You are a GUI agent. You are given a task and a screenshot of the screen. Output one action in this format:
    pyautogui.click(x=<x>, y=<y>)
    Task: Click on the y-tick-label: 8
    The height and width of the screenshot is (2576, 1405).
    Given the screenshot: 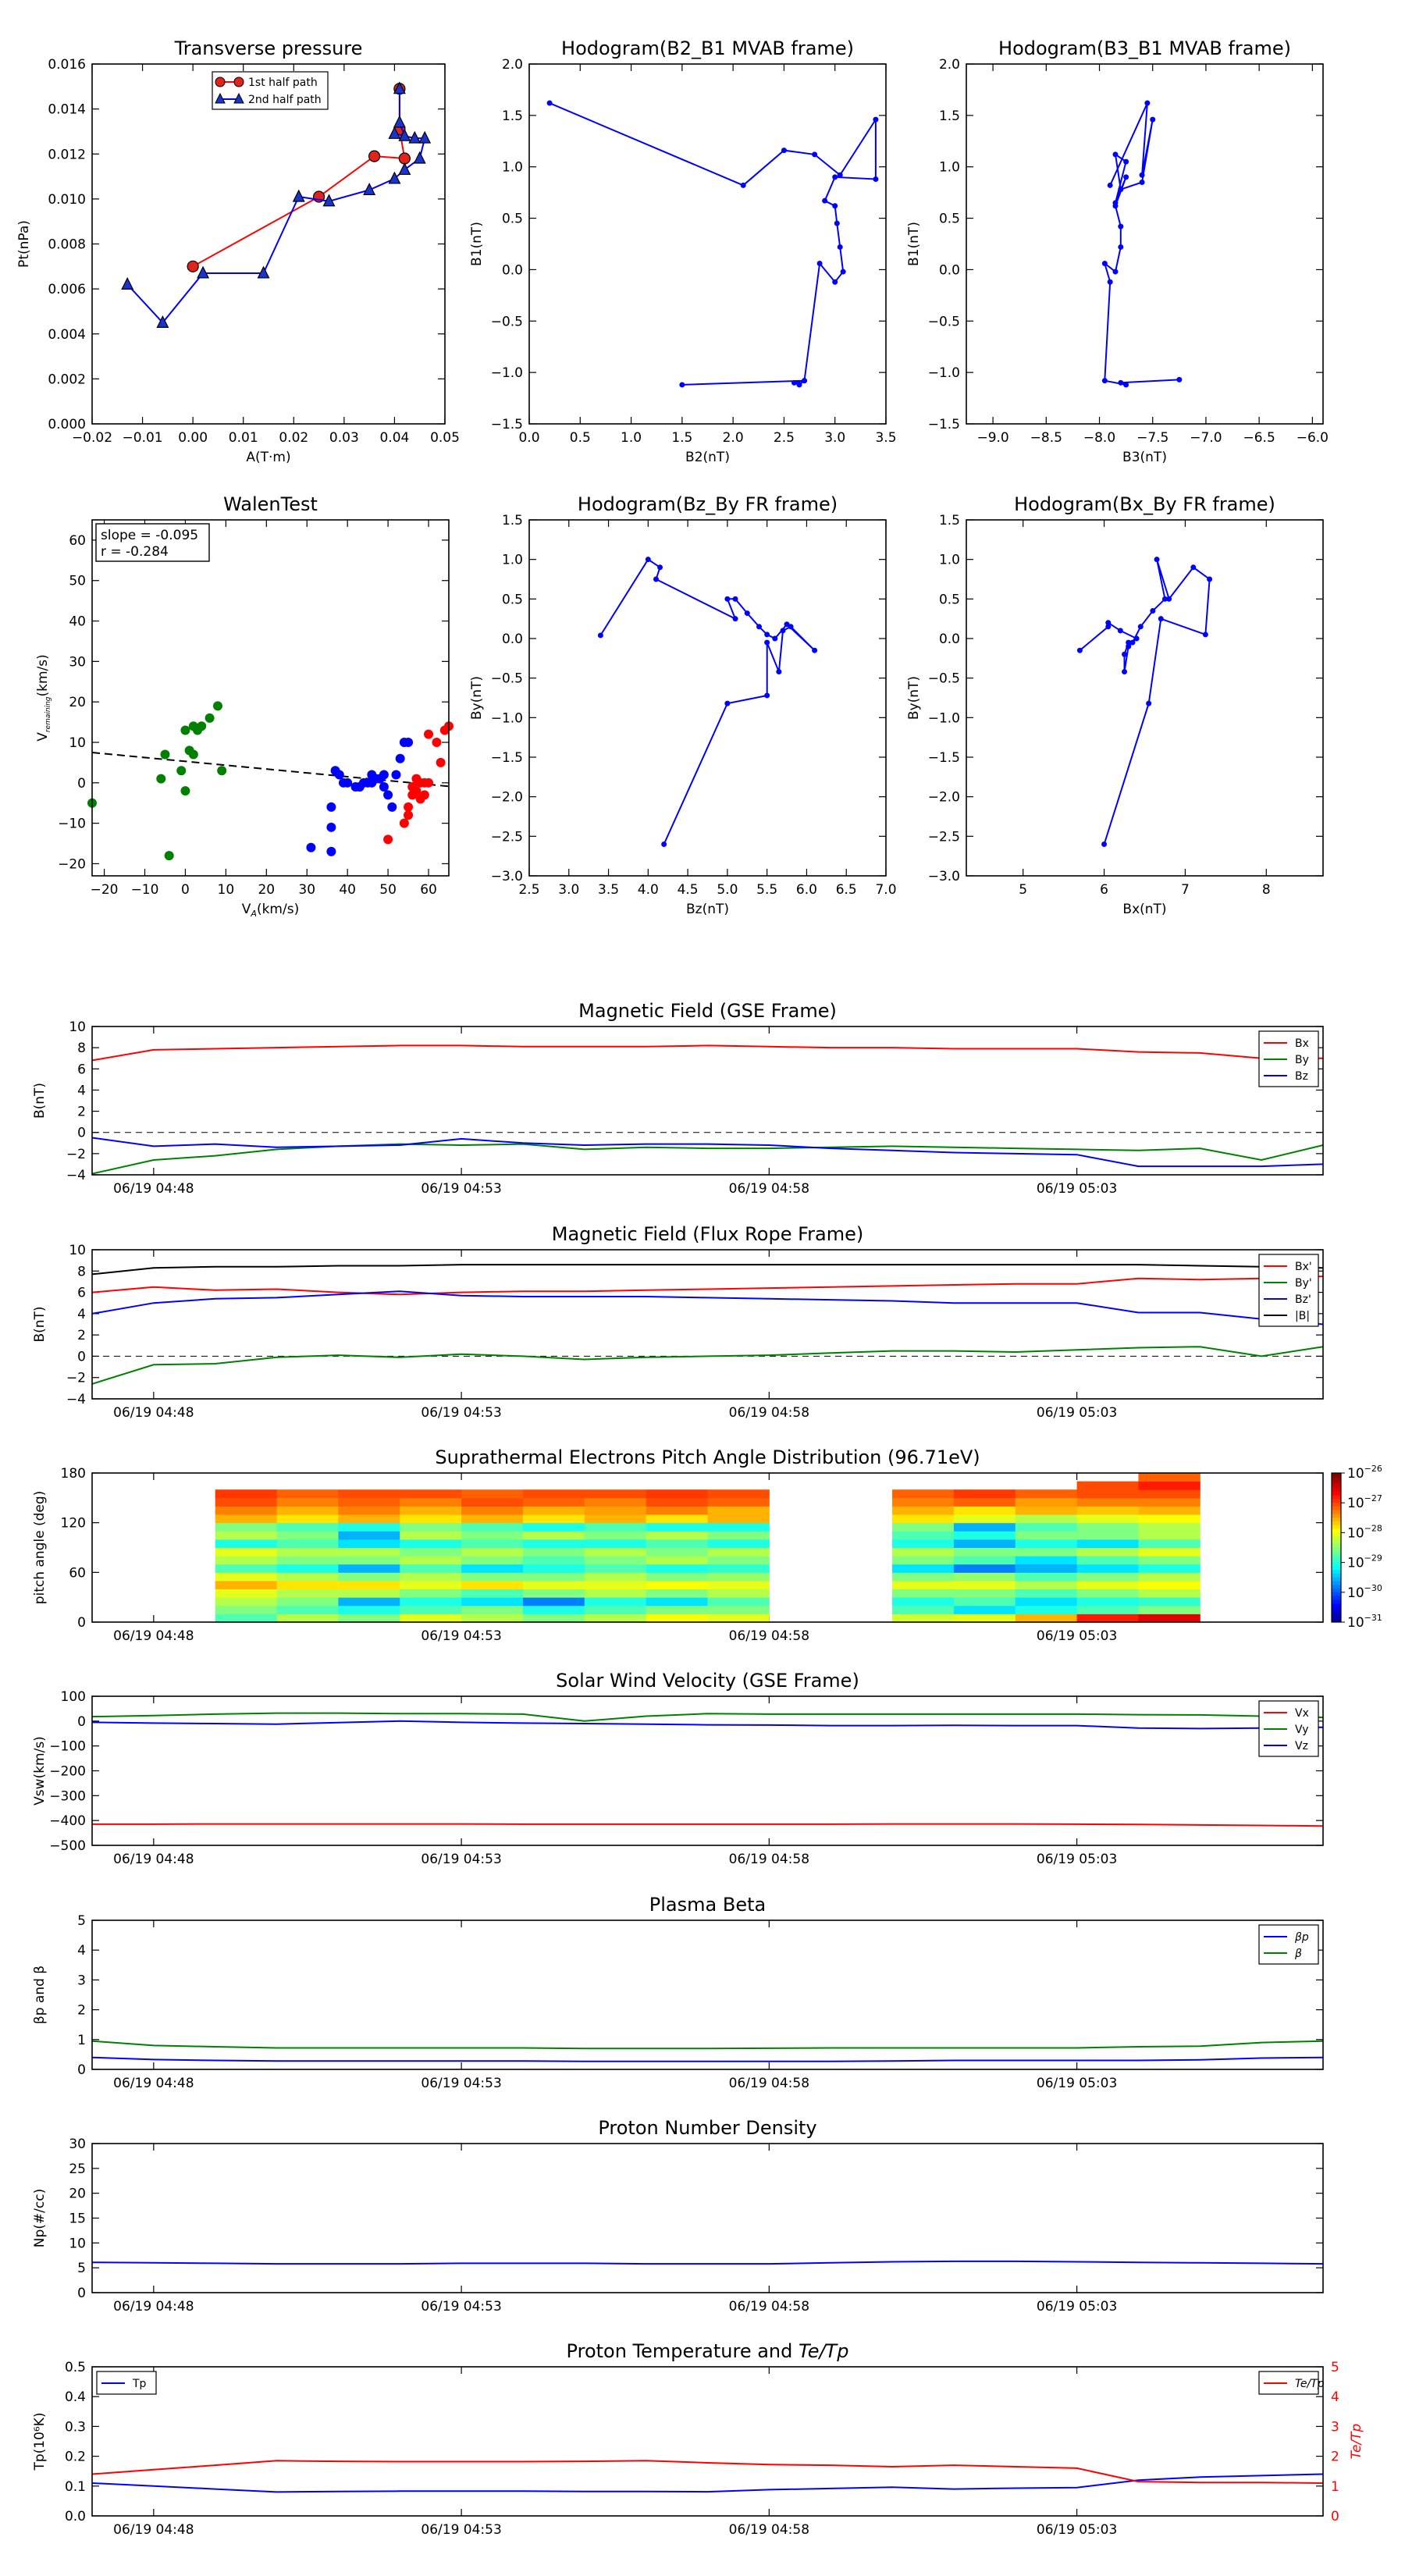 What is the action you would take?
    pyautogui.click(x=81, y=1048)
    